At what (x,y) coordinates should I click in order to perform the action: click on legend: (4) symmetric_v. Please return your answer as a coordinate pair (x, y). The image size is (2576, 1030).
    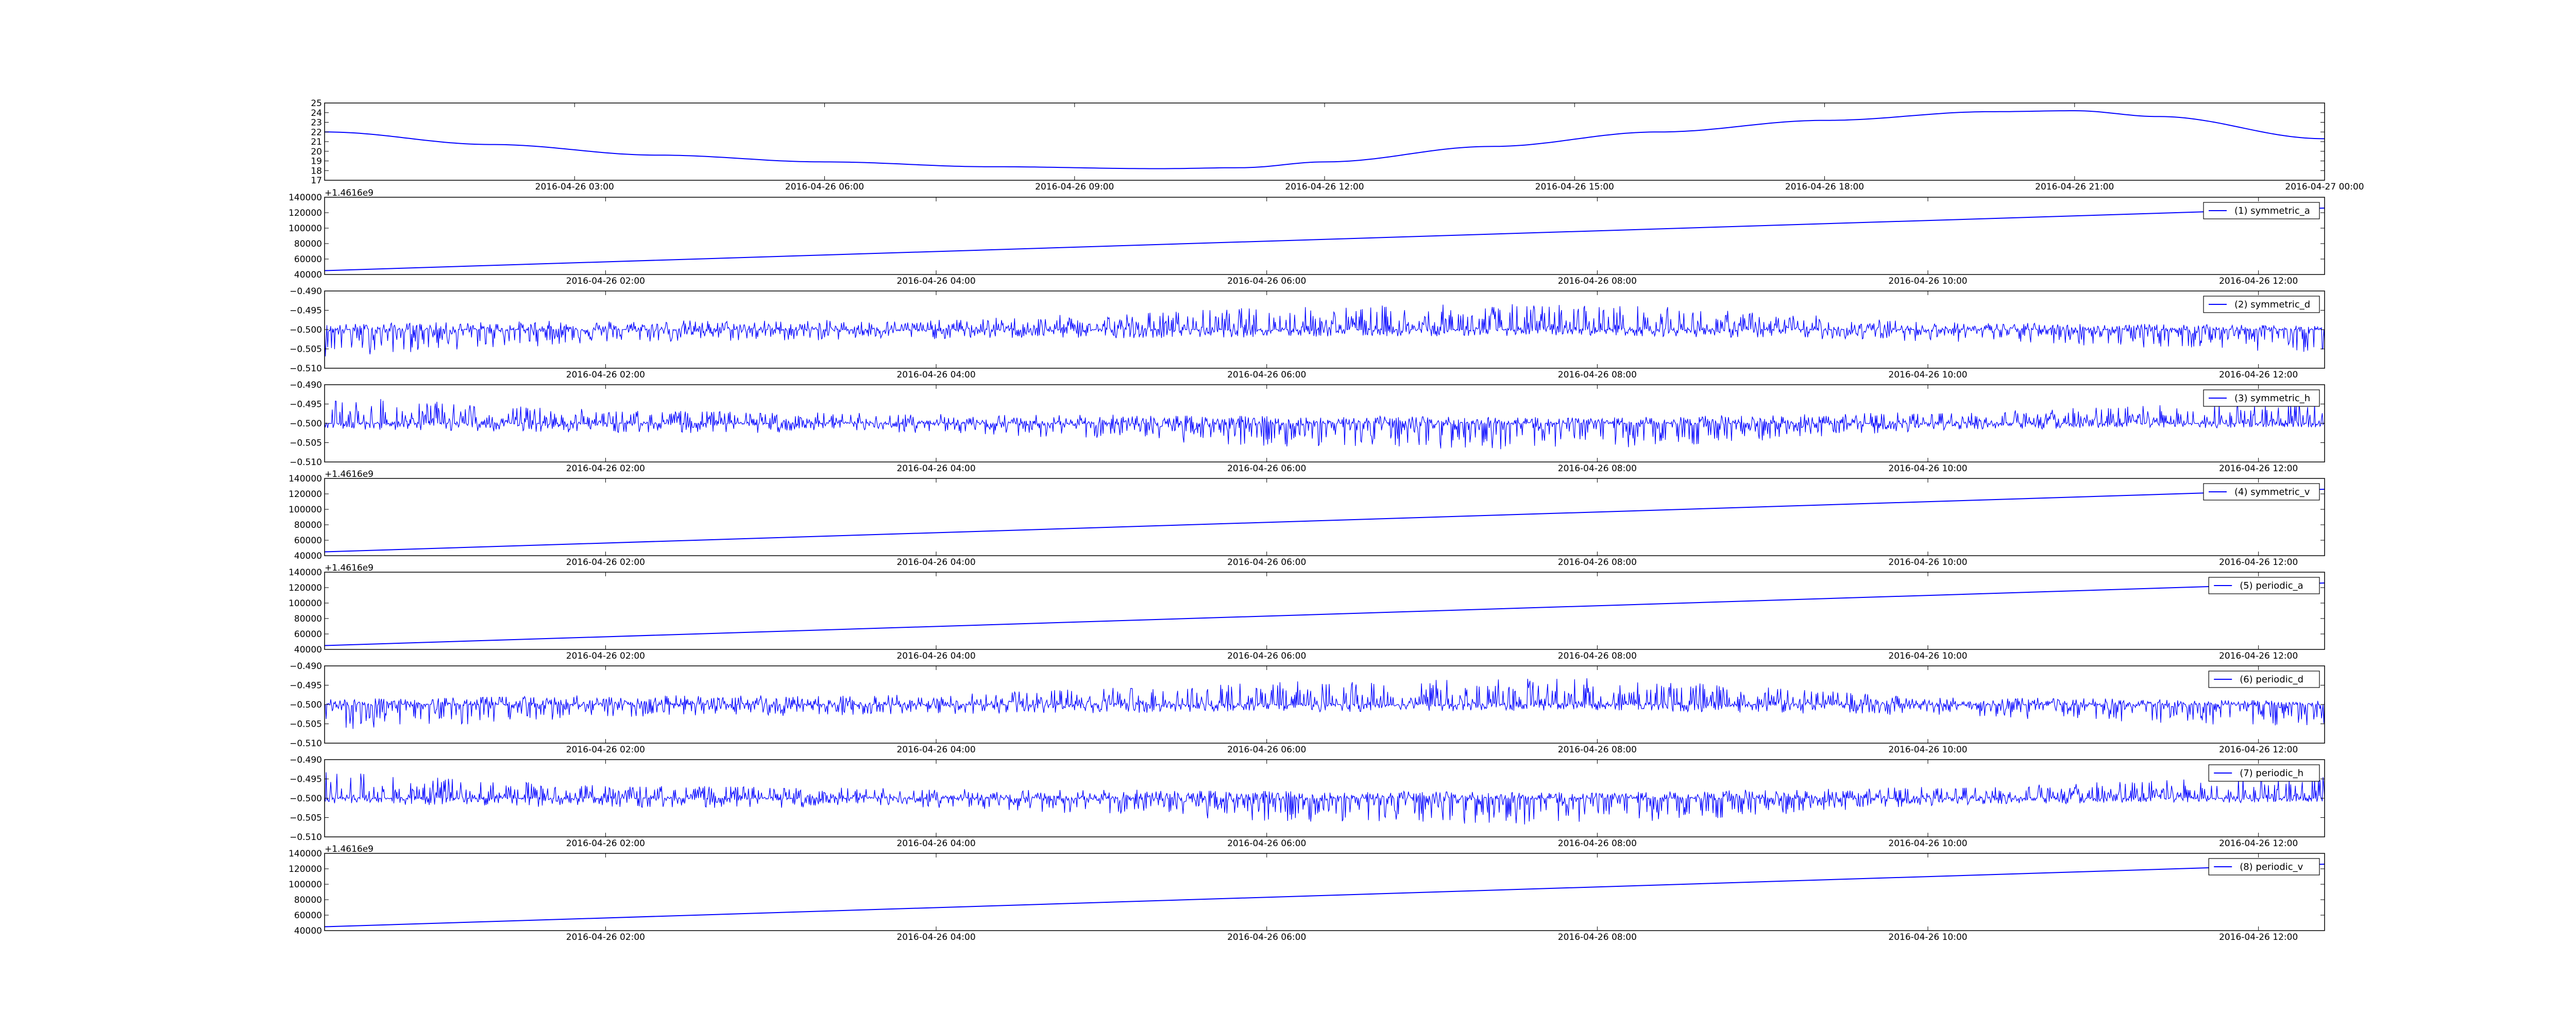
    Looking at the image, I should click on (2261, 492).